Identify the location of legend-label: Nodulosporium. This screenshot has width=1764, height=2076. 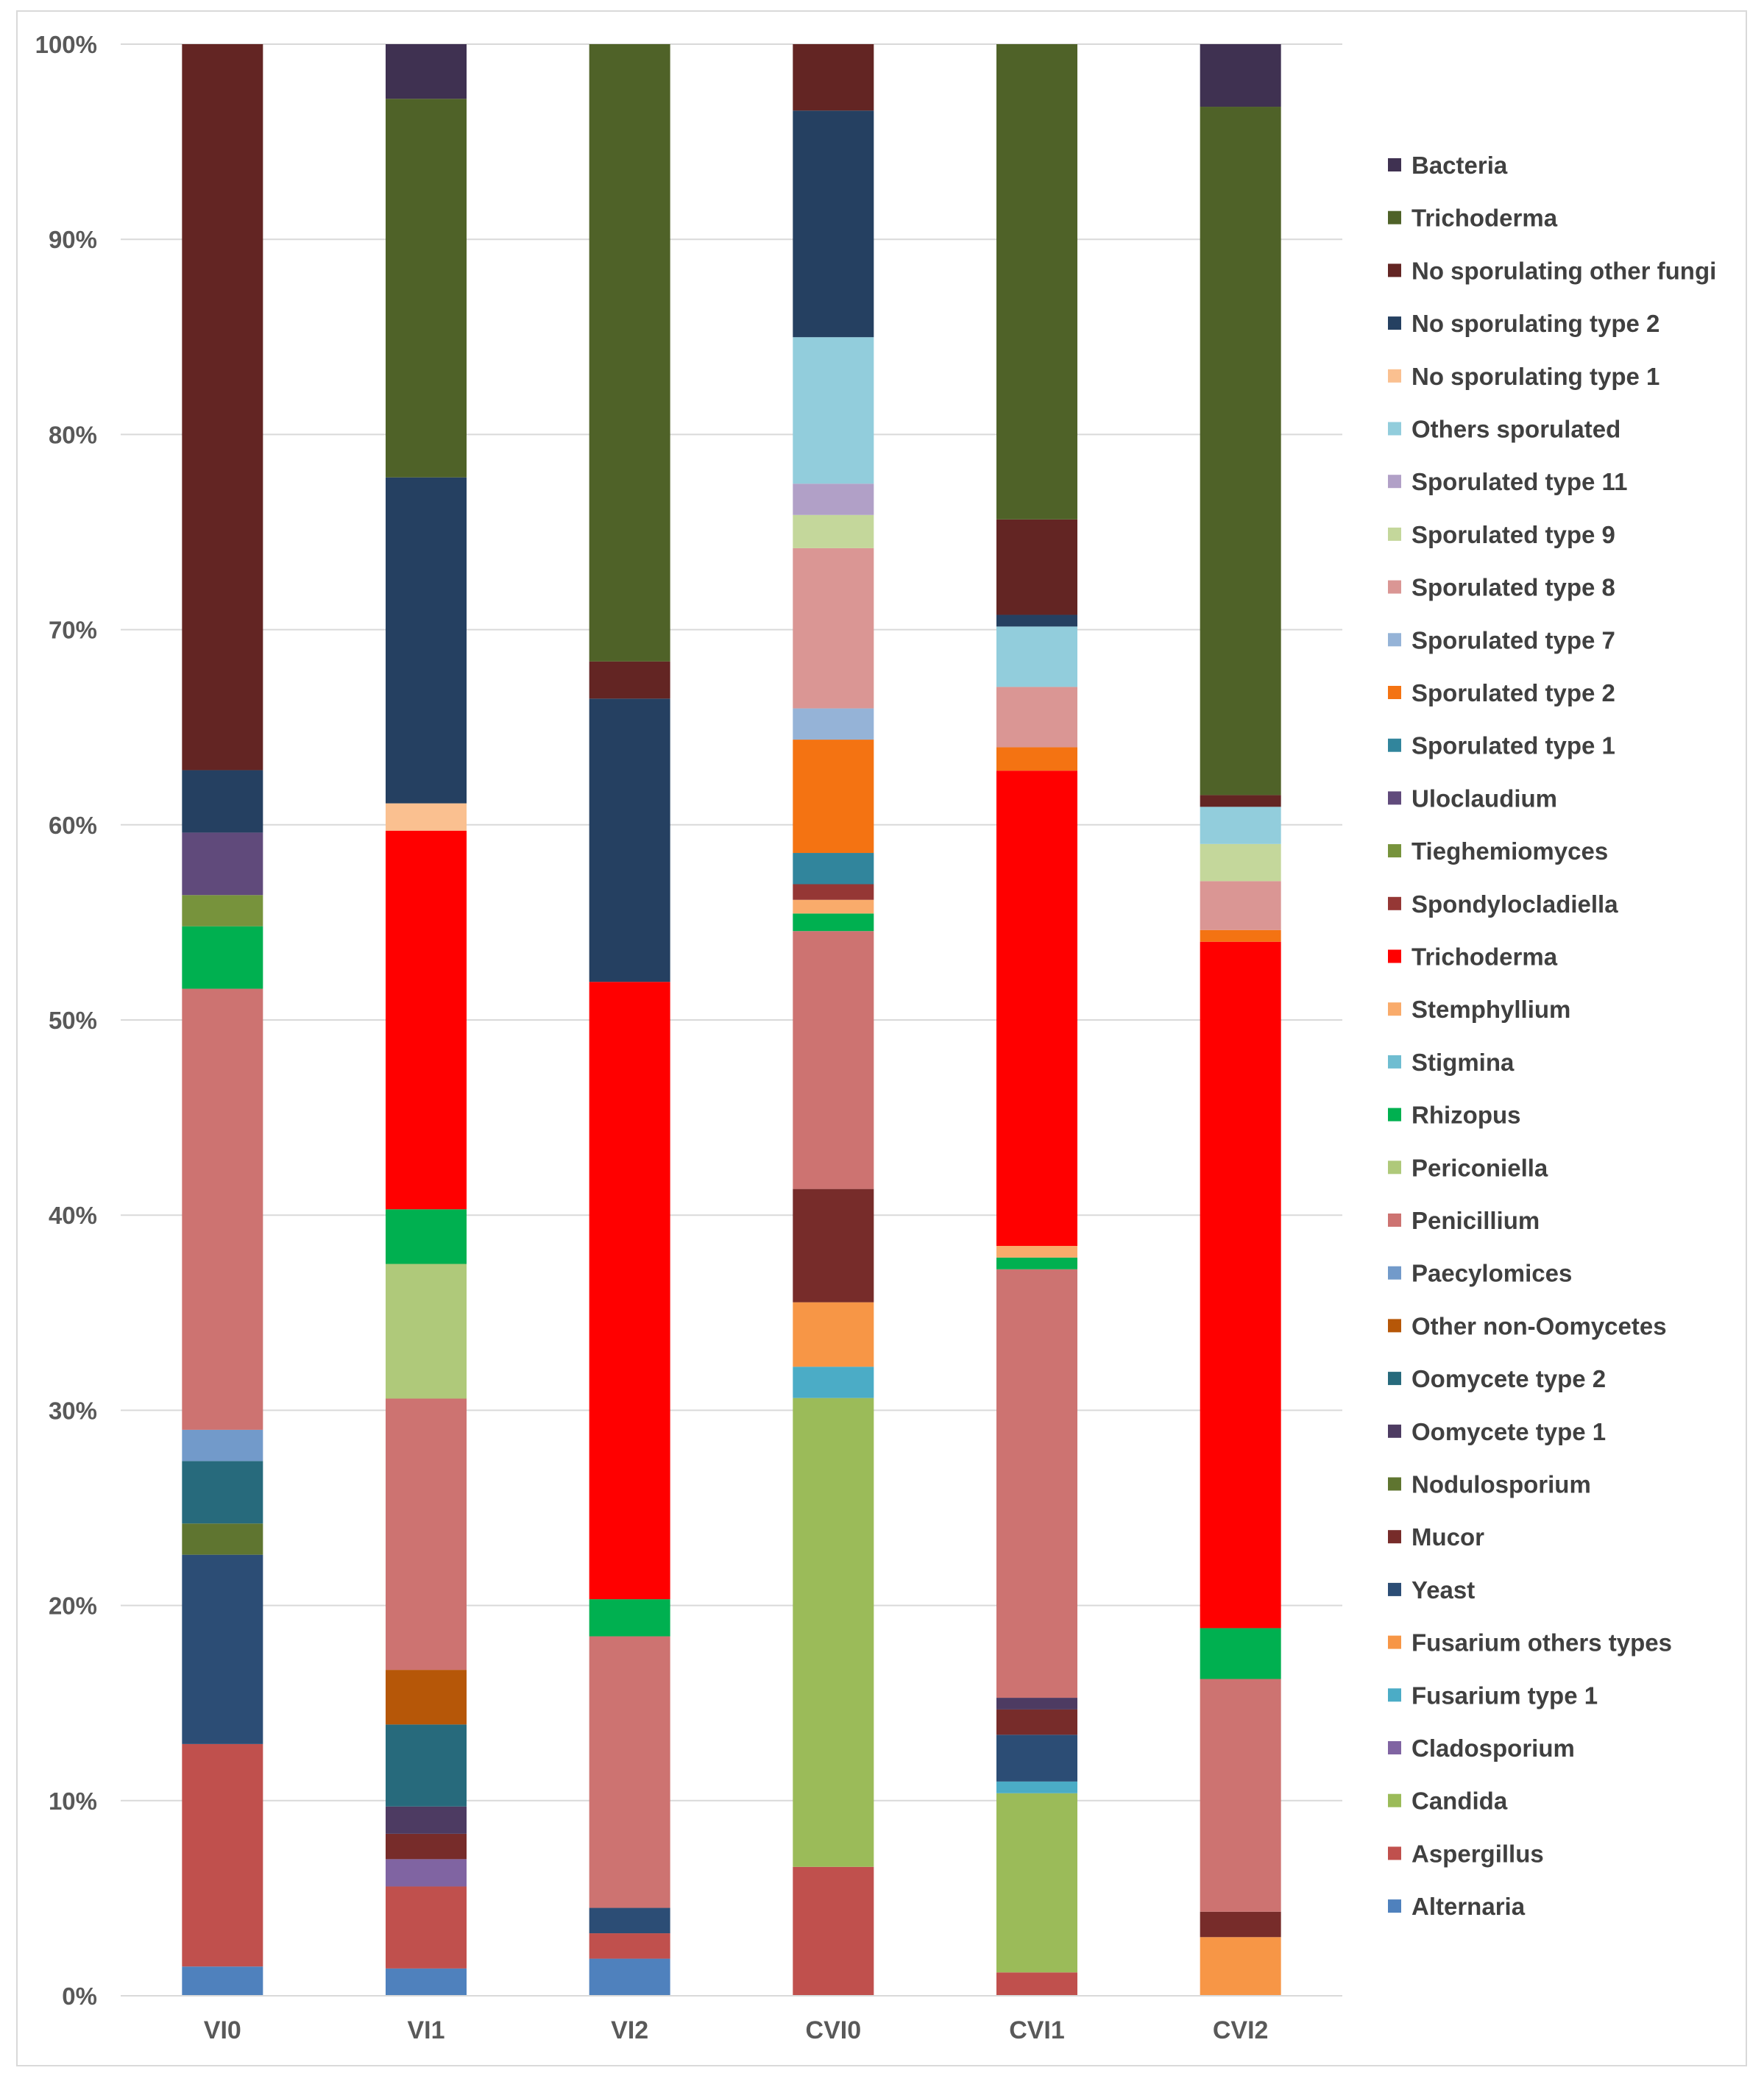
(1501, 1484).